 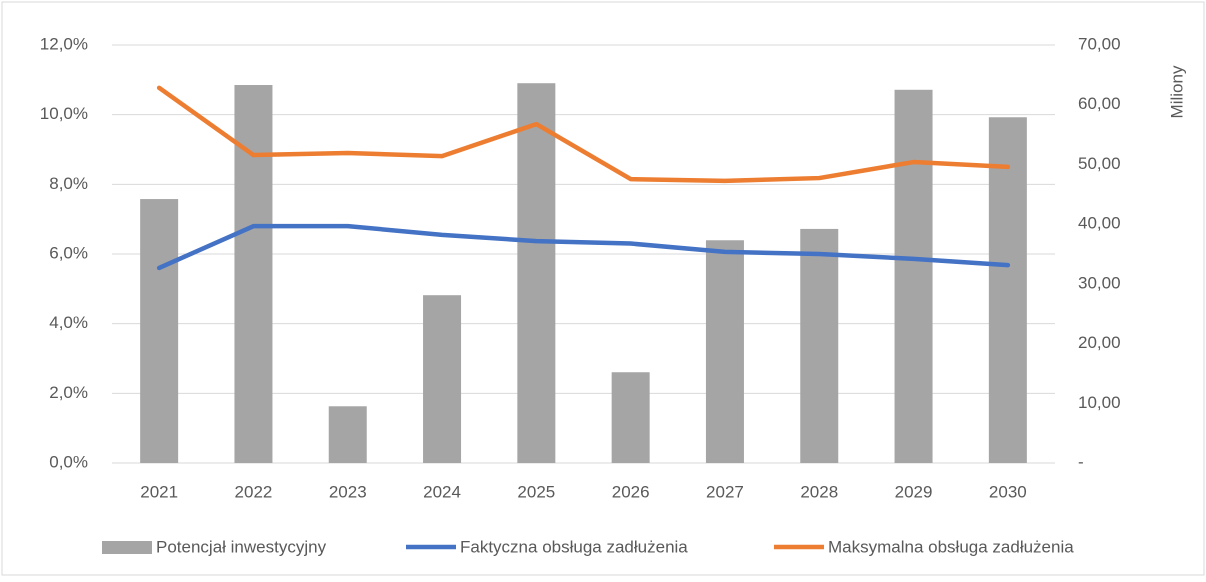 I want to click on y-tick-label: 6,0%, so click(x=68, y=252).